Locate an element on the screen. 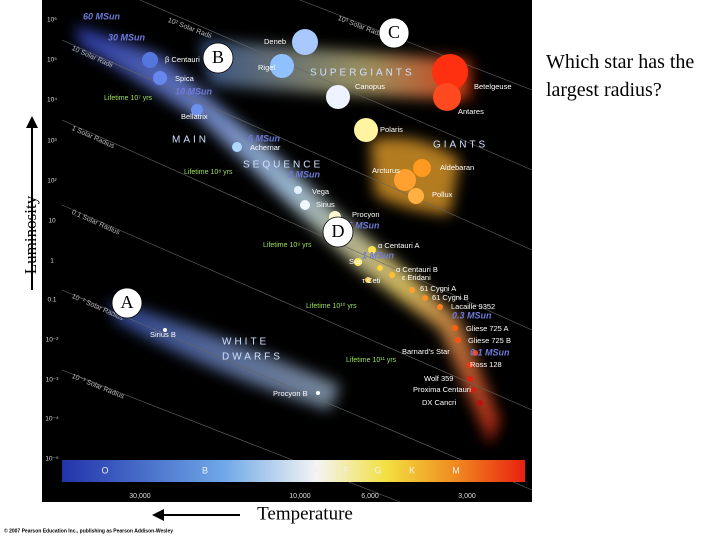  star-name: DX Cancri is located at coordinates (439, 402).